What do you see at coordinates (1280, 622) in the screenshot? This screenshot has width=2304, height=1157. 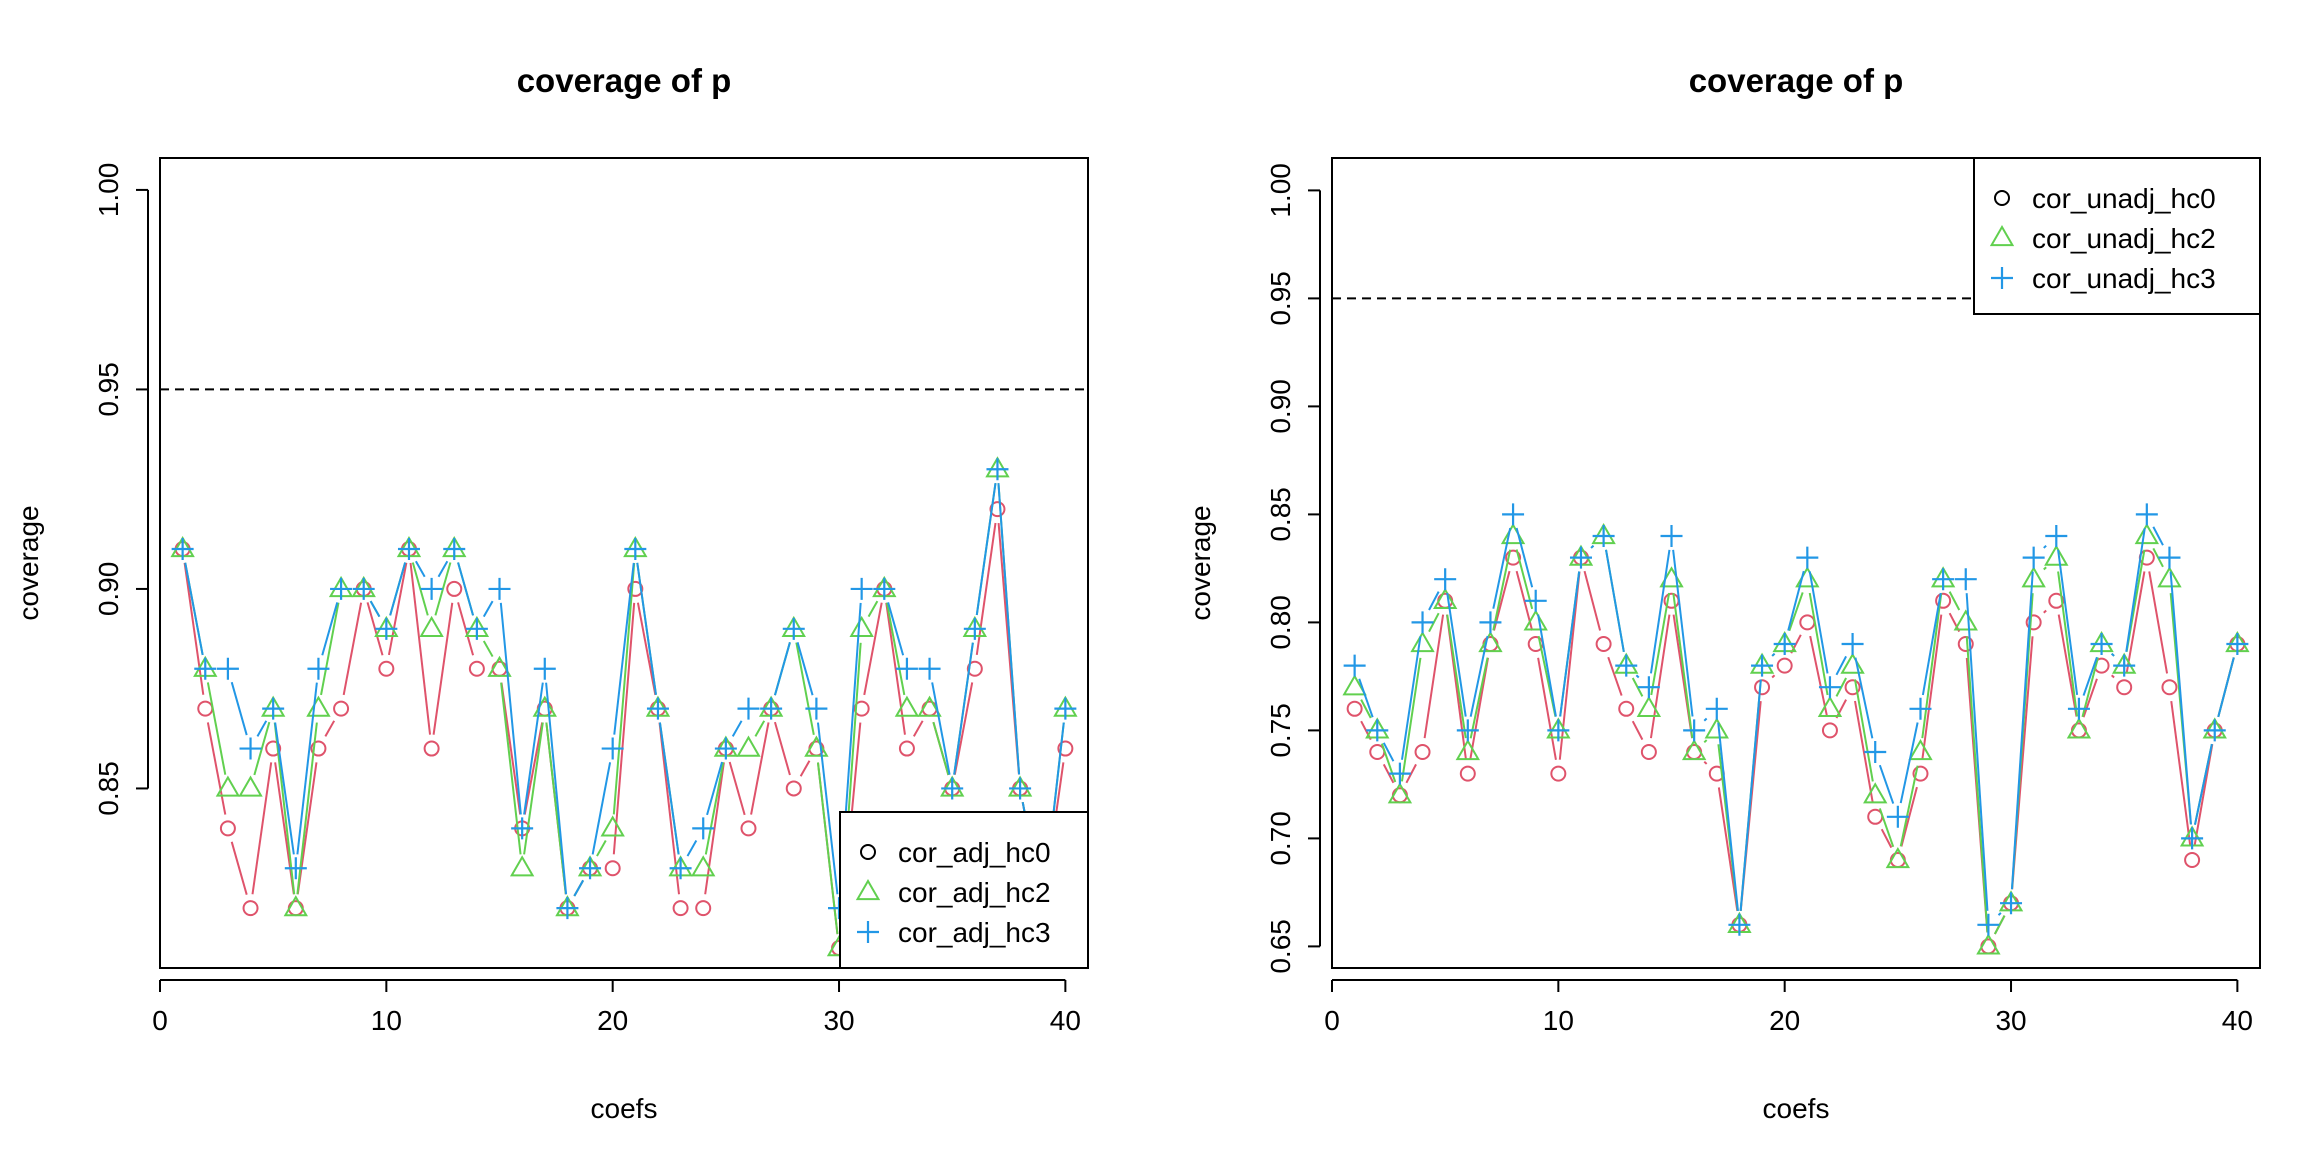 I see `y-tick-label: 0.80` at bounding box center [1280, 622].